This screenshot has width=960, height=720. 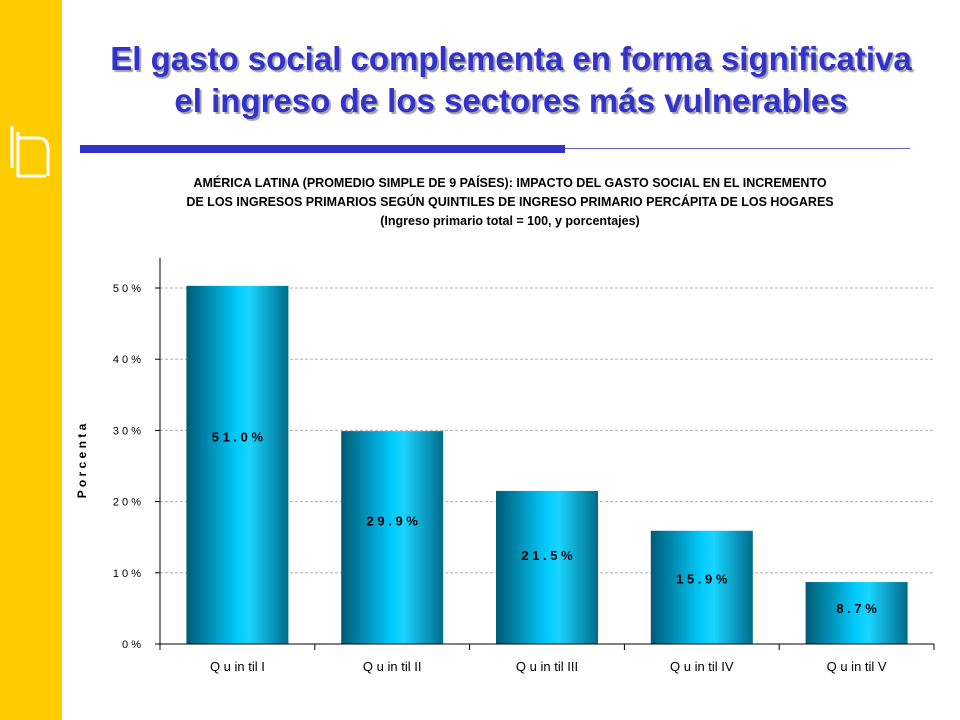 I want to click on x-tick-label: Q u in til V, so click(x=857, y=666).